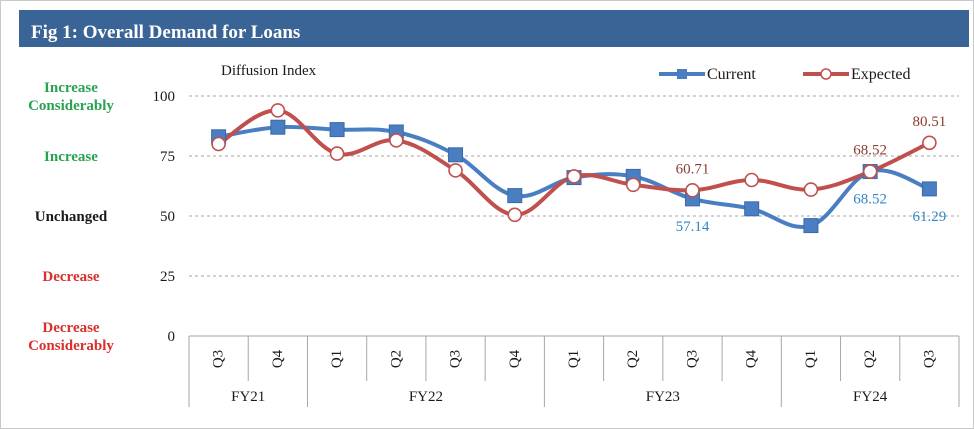  What do you see at coordinates (870, 397) in the screenshot?
I see `group-label: FY24` at bounding box center [870, 397].